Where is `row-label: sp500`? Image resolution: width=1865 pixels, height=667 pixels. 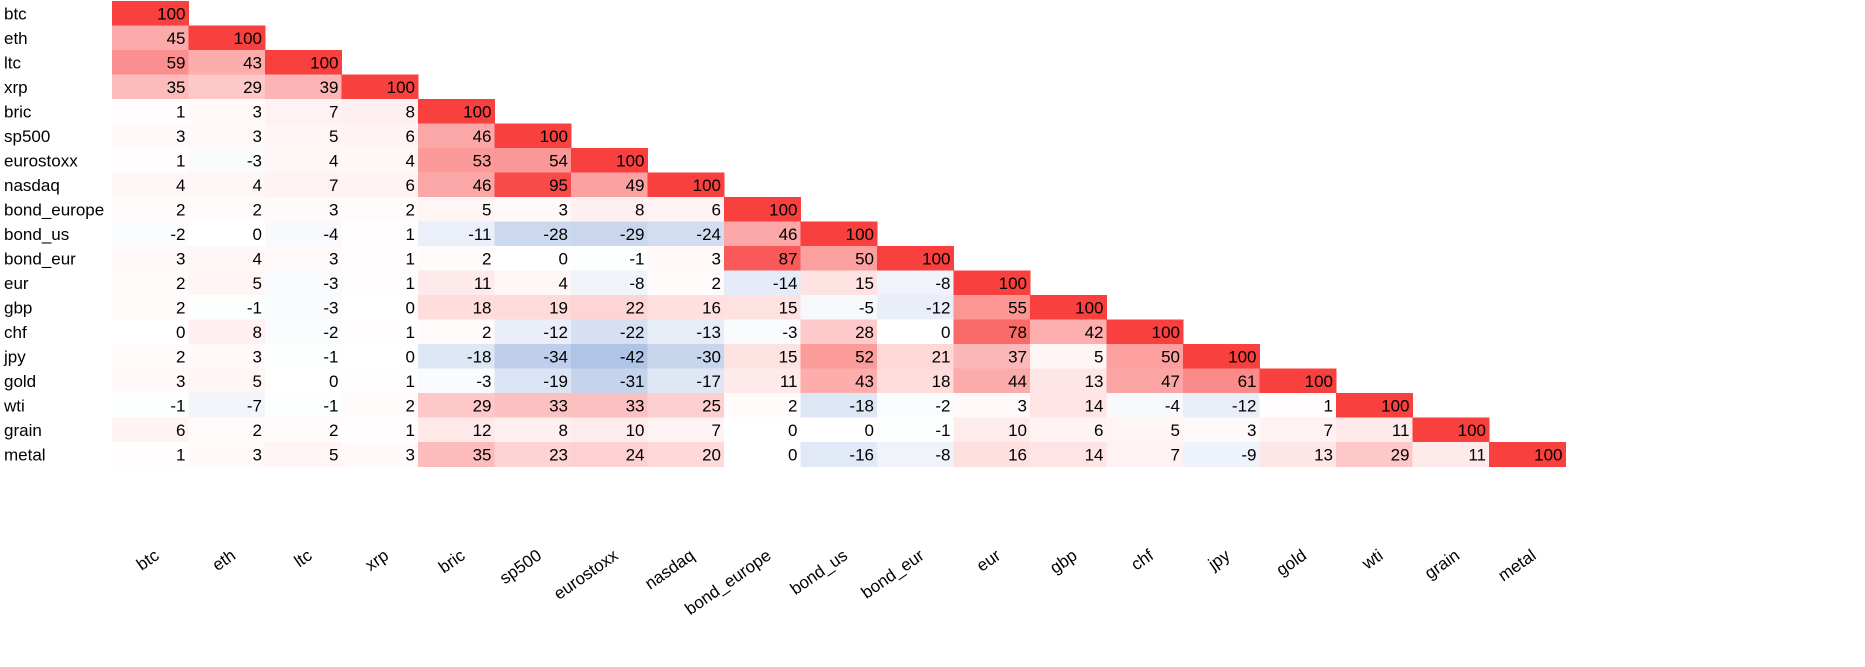 row-label: sp500 is located at coordinates (27, 136).